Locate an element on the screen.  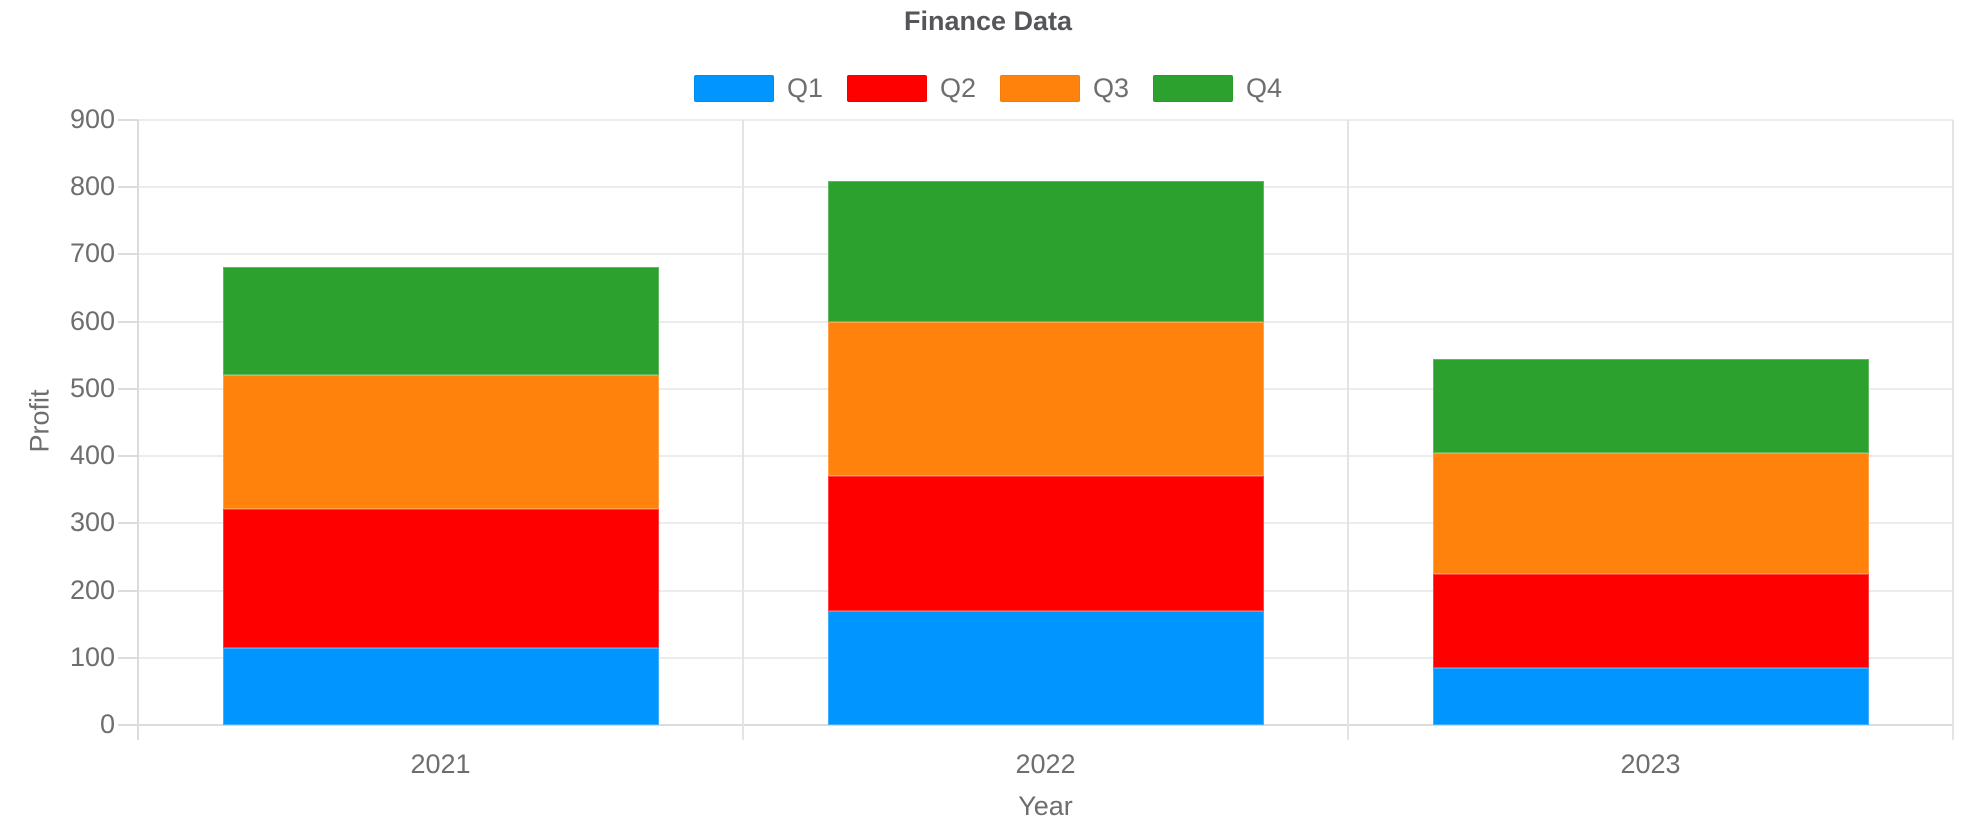
legend-swatch-q1 is located at coordinates (733, 88).